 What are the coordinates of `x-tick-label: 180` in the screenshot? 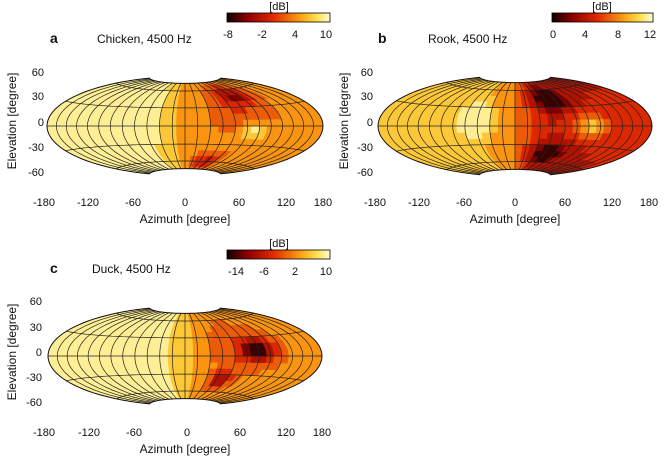 It's located at (322, 433).